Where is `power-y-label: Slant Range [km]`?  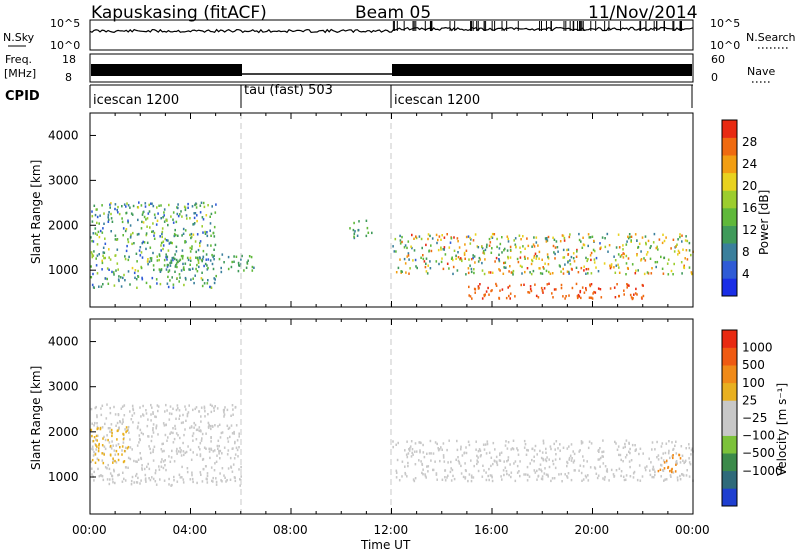
power-y-label: Slant Range [km] is located at coordinates (36, 212).